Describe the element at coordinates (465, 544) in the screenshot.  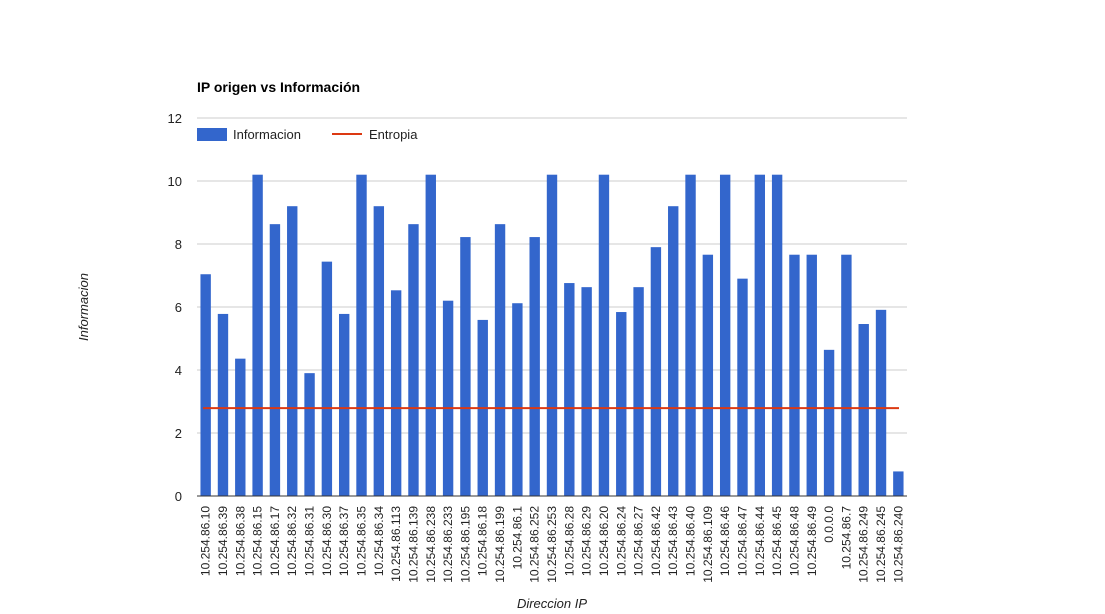
I see `x-tick-label: 10.254.86.195` at that location.